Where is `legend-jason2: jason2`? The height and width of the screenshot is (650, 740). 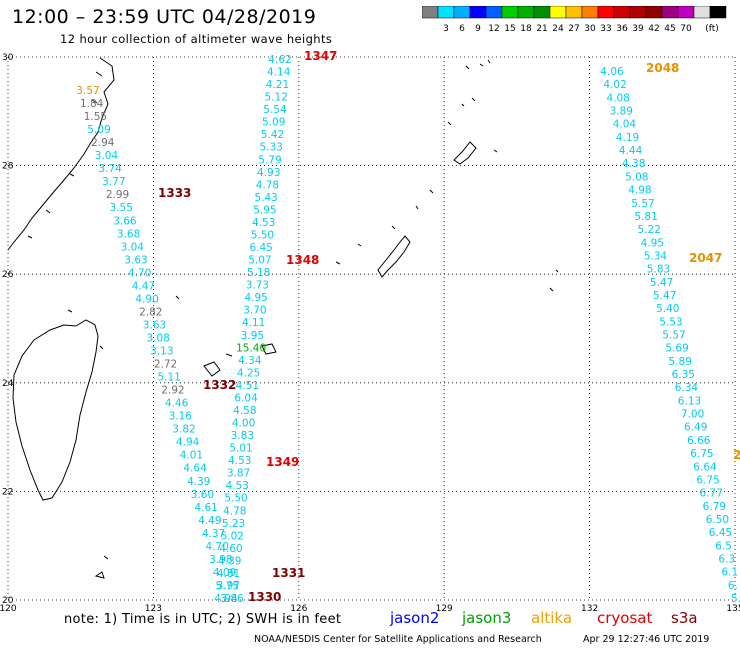 legend-jason2: jason2 is located at coordinates (415, 618).